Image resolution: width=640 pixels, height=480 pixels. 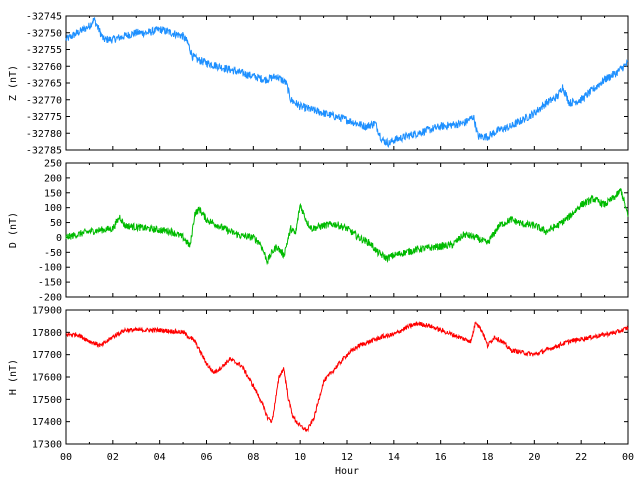 What do you see at coordinates (534, 457) in the screenshot?
I see `x-tick-label: 20` at bounding box center [534, 457].